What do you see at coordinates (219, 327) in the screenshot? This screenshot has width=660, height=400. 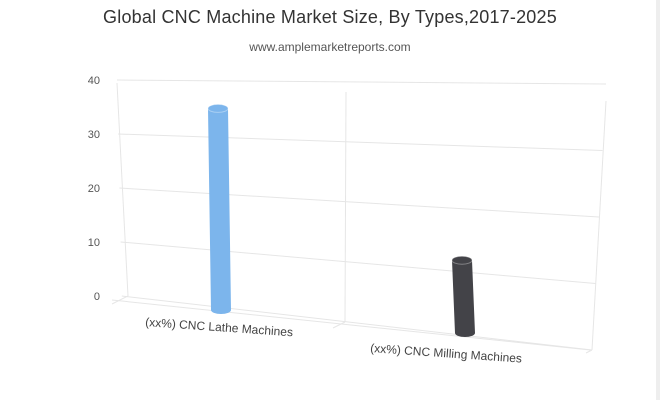 I see `x-category-label: (xx%) CNC Lathe Machines` at bounding box center [219, 327].